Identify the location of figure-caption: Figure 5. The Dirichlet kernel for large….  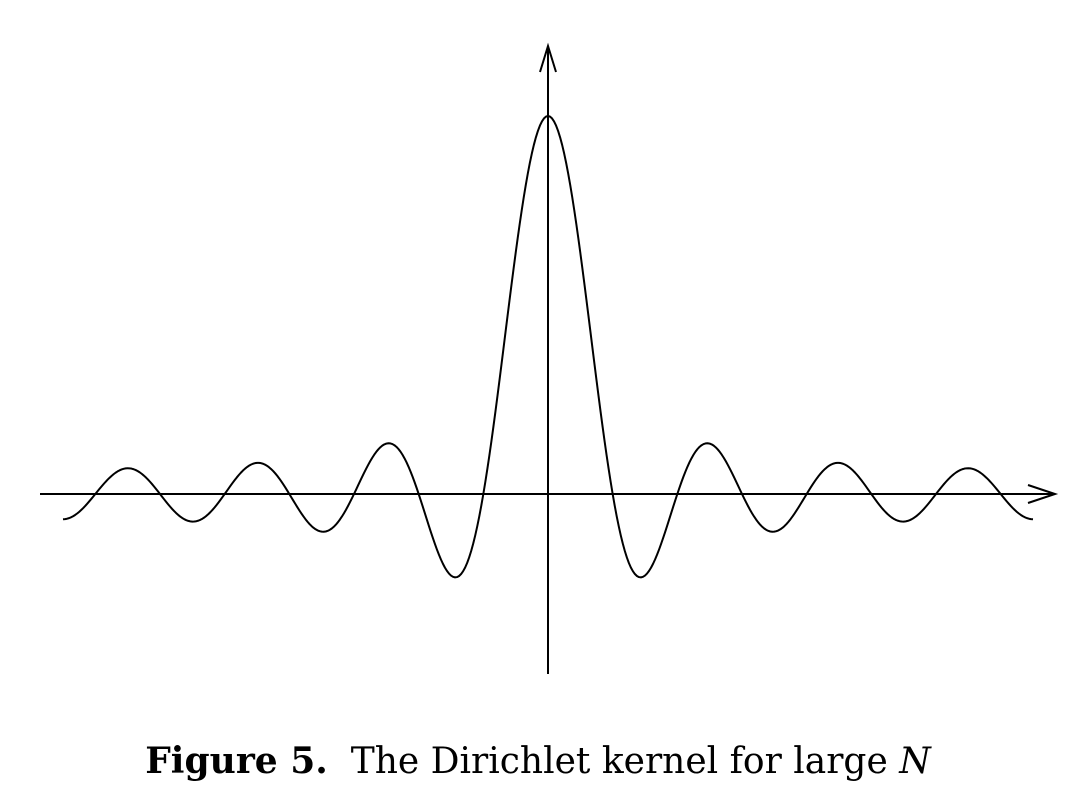
(538, 761).